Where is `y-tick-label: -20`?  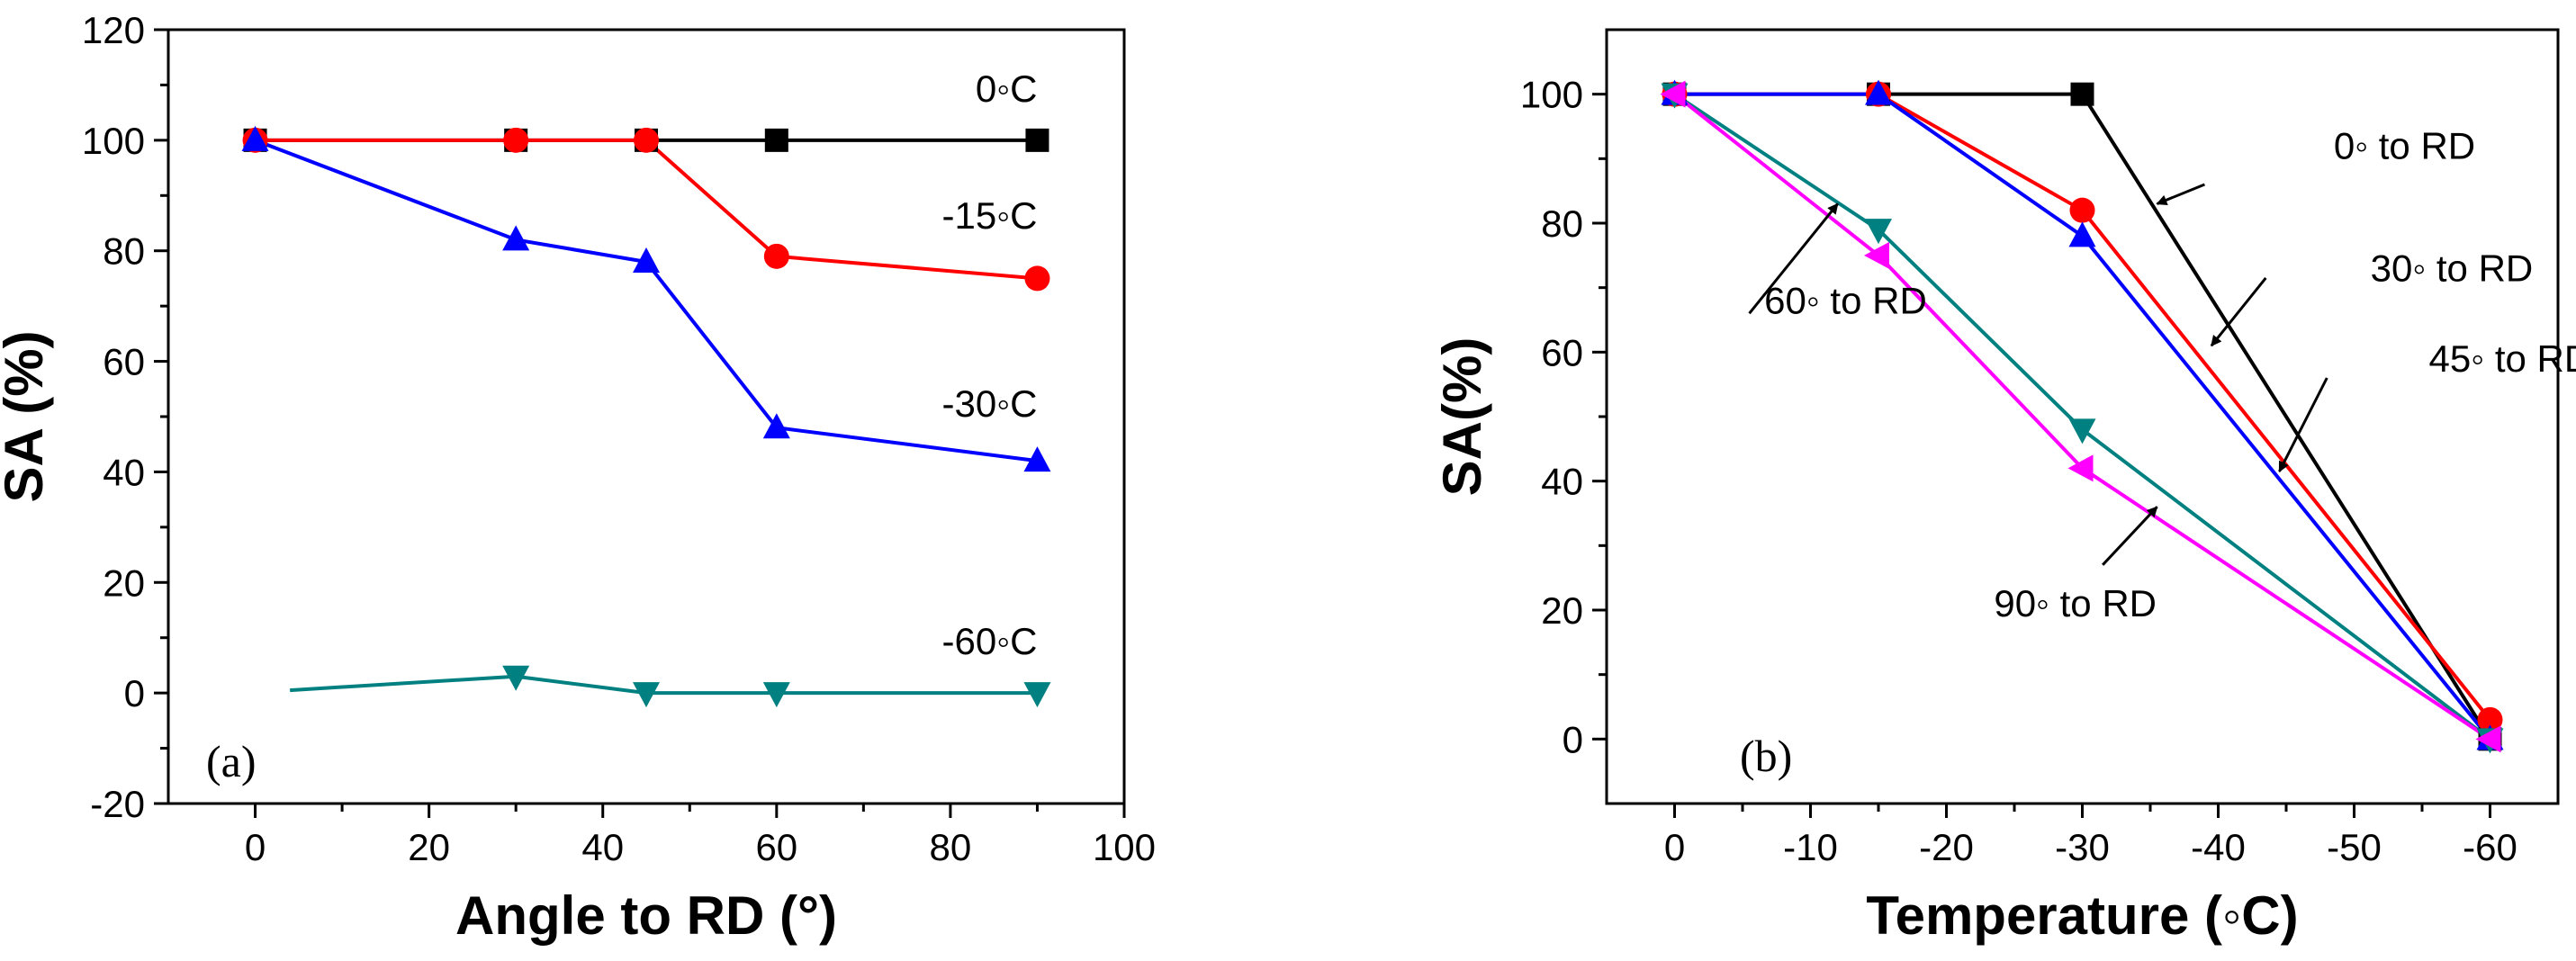 y-tick-label: -20 is located at coordinates (117, 804).